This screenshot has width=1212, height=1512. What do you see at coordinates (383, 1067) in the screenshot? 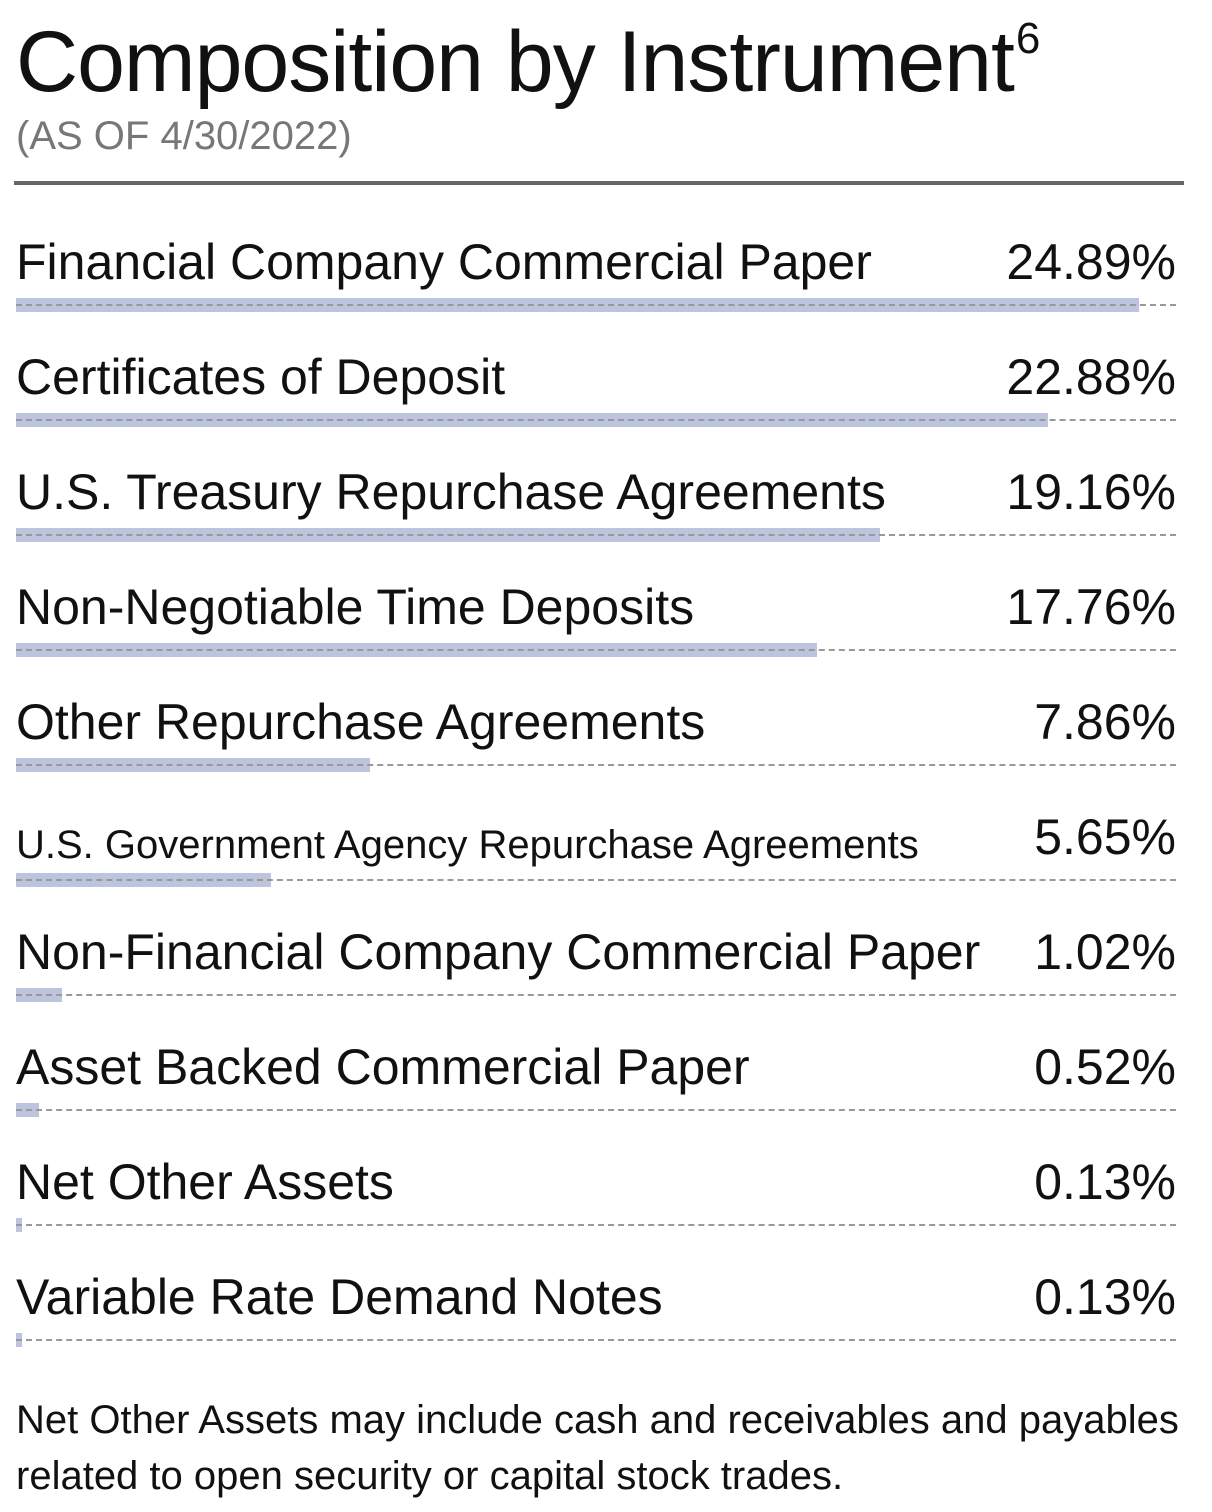
I see `bar-category-label: Asset Backed Commercial Paper` at bounding box center [383, 1067].